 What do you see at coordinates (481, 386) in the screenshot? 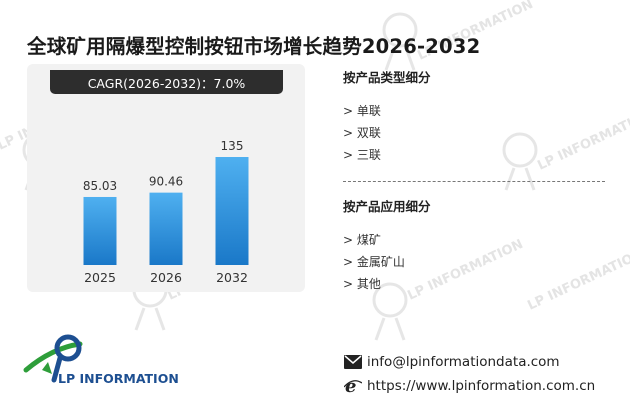
I see `website-link: https://www.lpinformation.com.cn` at bounding box center [481, 386].